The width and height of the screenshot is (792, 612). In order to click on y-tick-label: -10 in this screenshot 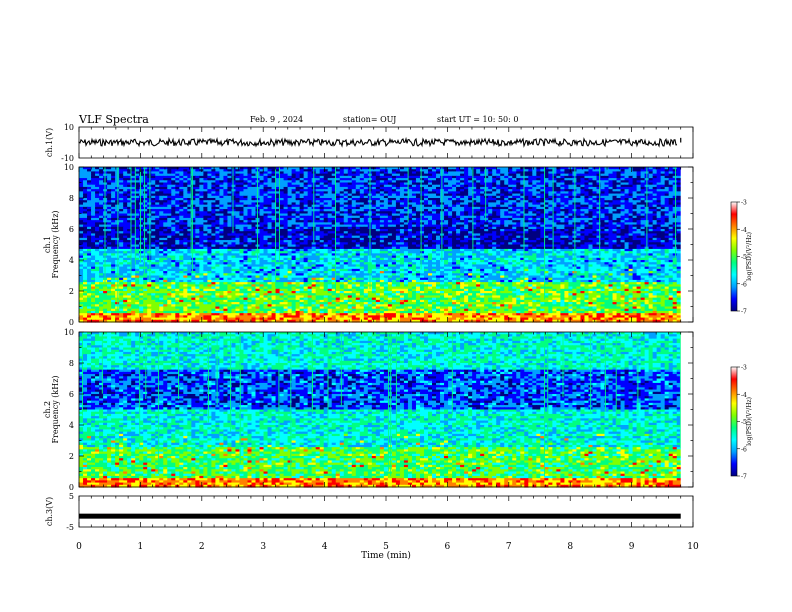, I will do `click(67, 158)`.